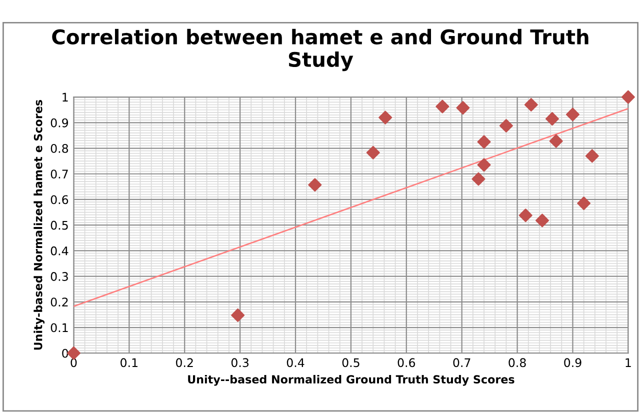 The height and width of the screenshot is (413, 641). Describe the element at coordinates (517, 363) in the screenshot. I see `x-tick-label: 0.8` at that location.